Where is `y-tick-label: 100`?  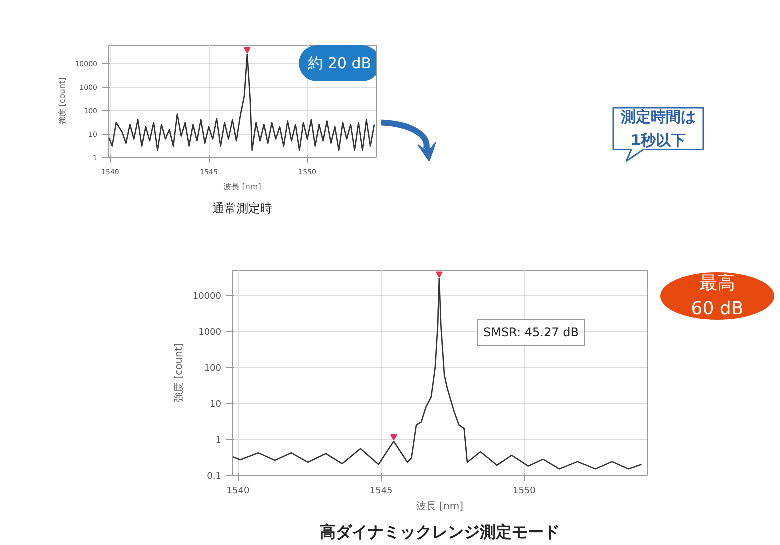 y-tick-label: 100 is located at coordinates (213, 369).